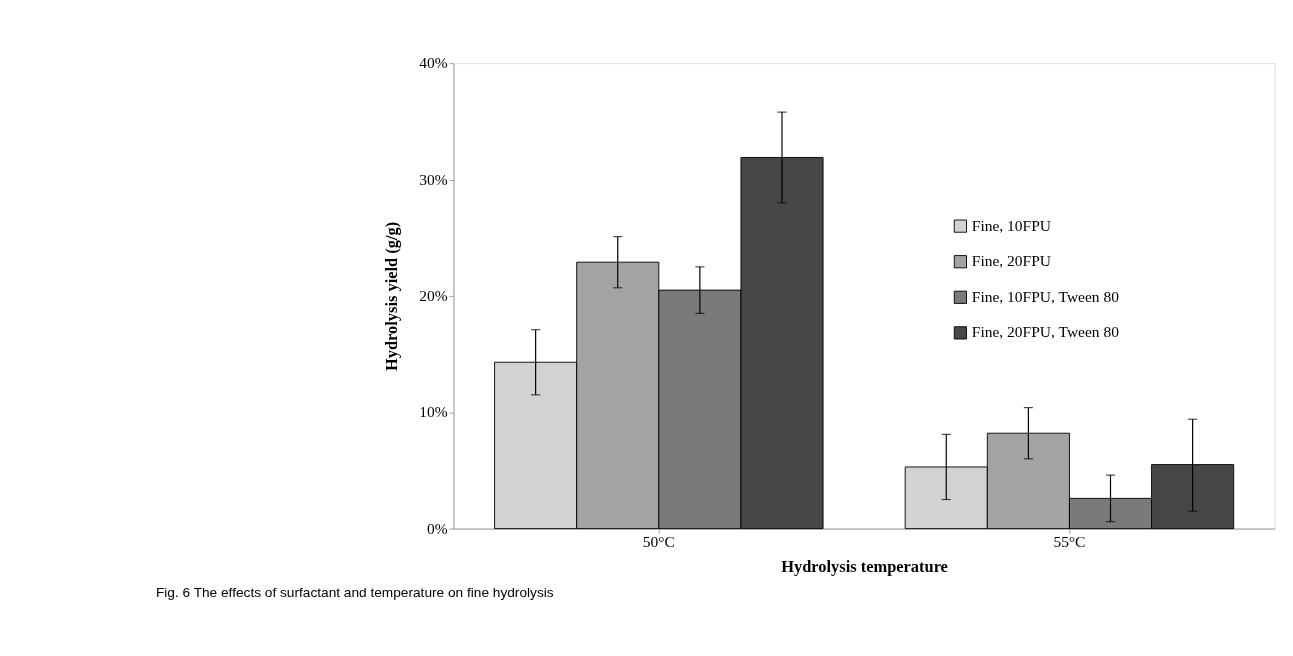 Image resolution: width=1293 pixels, height=656 pixels. What do you see at coordinates (392, 296) in the screenshot?
I see `y-axis-title: Hydrolysis yield (g/g)` at bounding box center [392, 296].